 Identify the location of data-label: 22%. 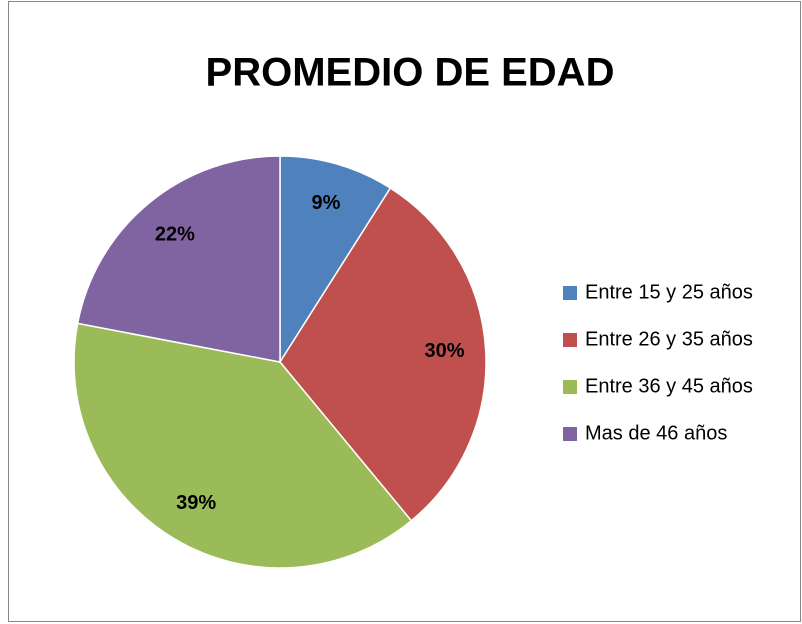
(175, 234).